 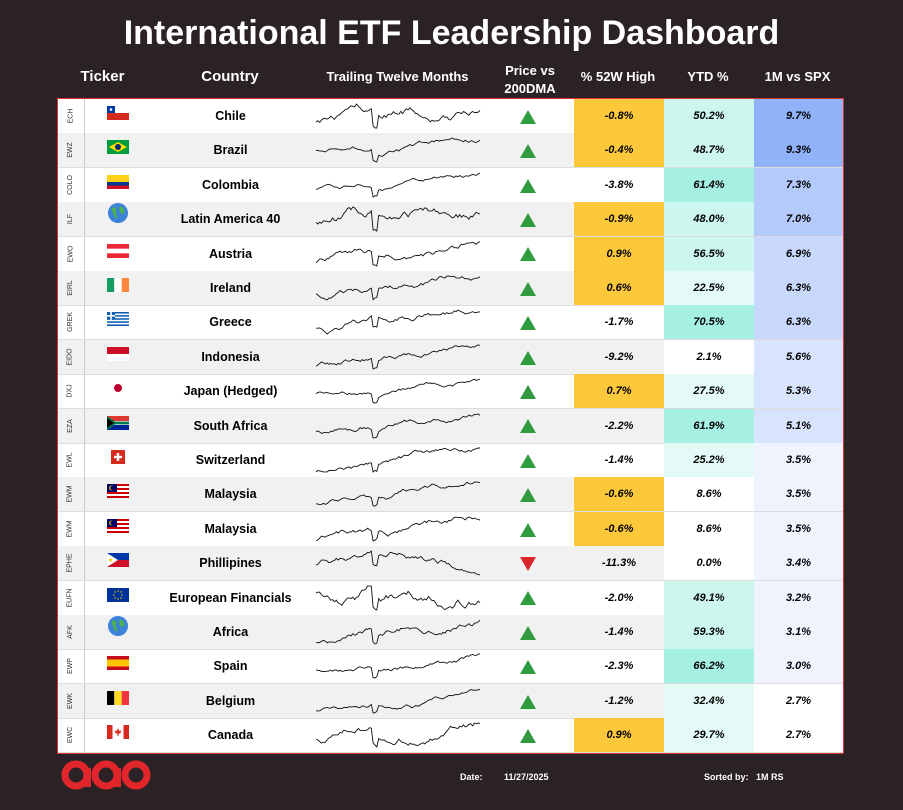 What do you see at coordinates (230, 597) in the screenshot?
I see `country-label: European Financials` at bounding box center [230, 597].